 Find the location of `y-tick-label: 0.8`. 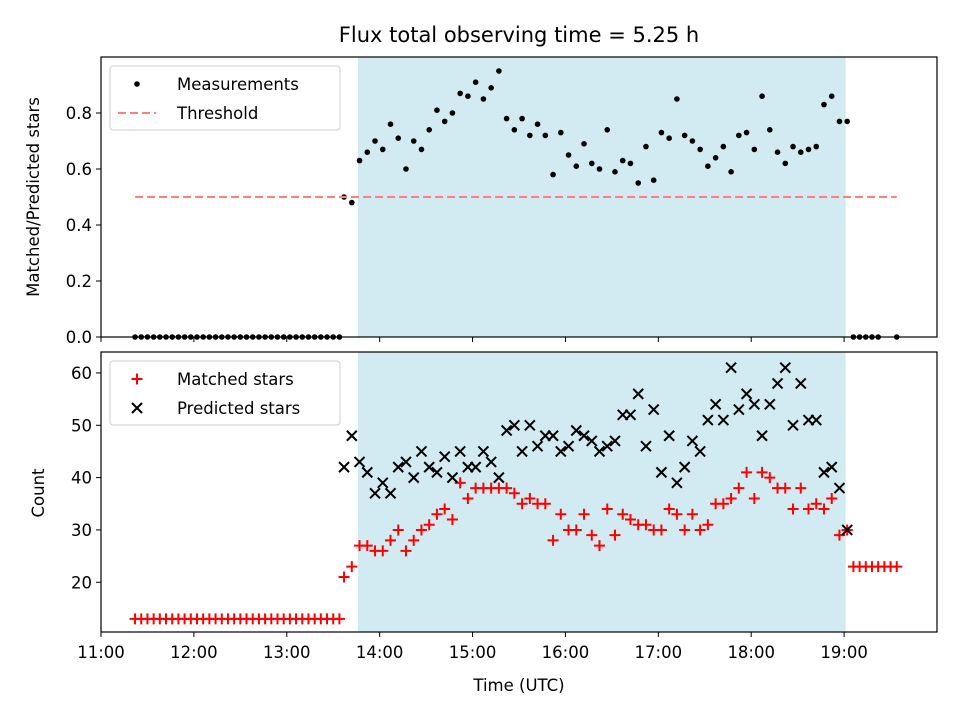

y-tick-label: 0.8 is located at coordinates (79, 113).